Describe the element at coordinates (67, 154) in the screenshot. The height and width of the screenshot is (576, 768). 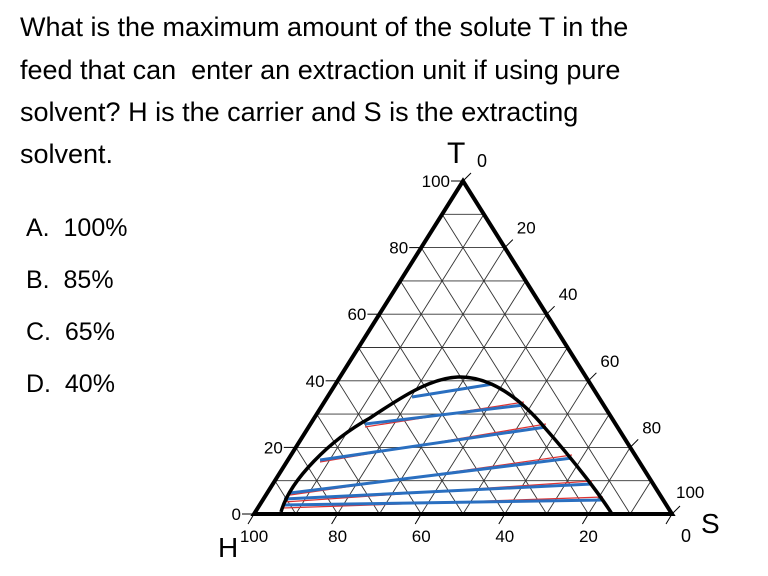
I see `question-line: solvent.` at that location.